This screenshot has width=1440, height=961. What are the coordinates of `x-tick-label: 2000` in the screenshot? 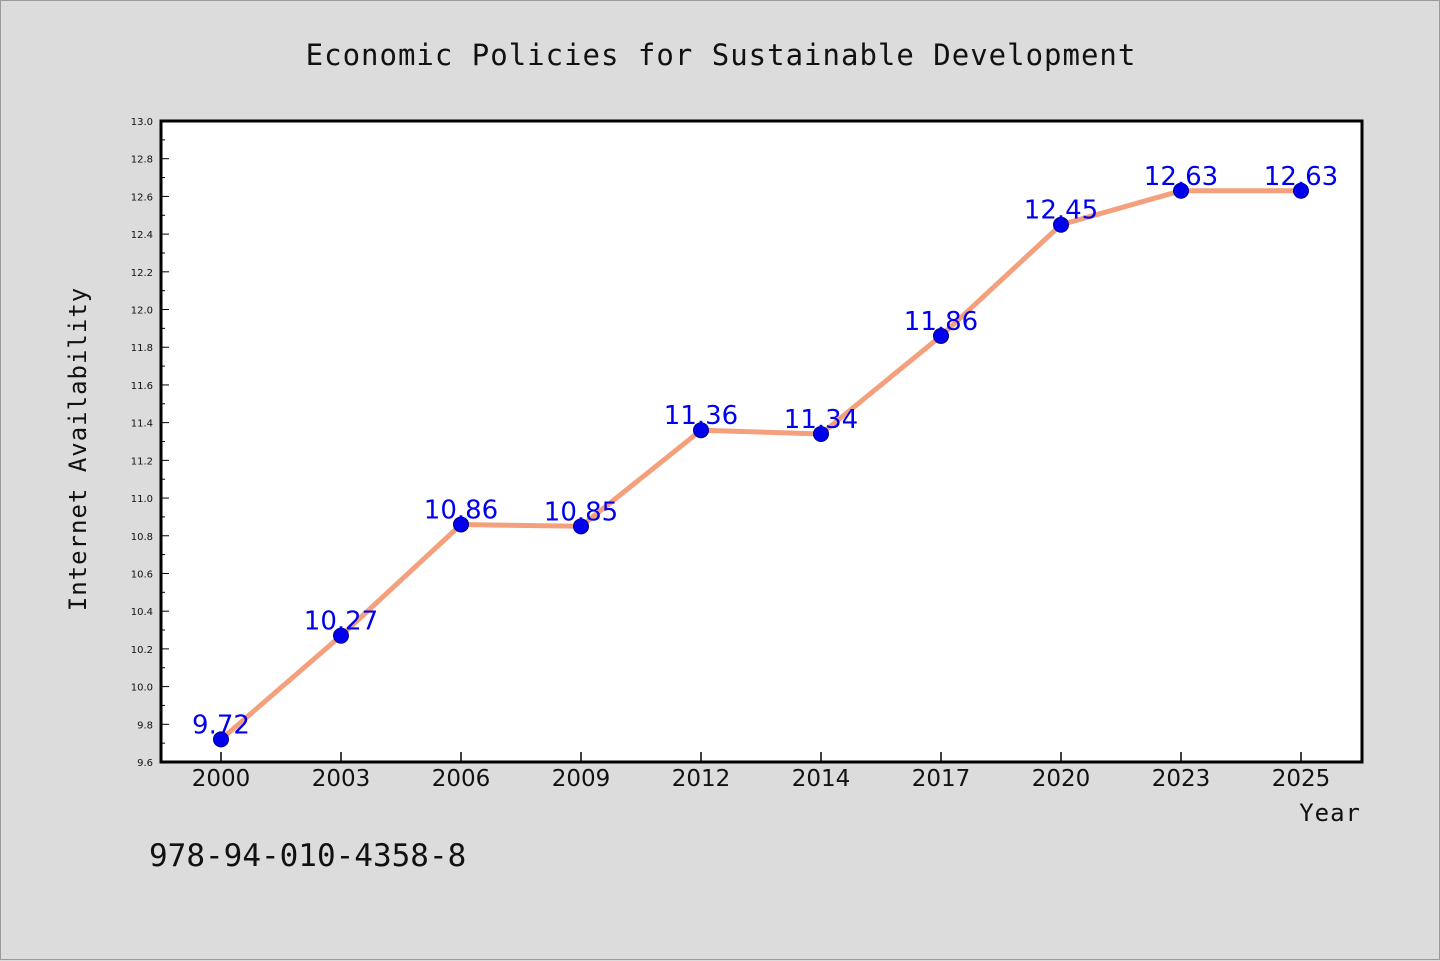 It's located at (221, 779).